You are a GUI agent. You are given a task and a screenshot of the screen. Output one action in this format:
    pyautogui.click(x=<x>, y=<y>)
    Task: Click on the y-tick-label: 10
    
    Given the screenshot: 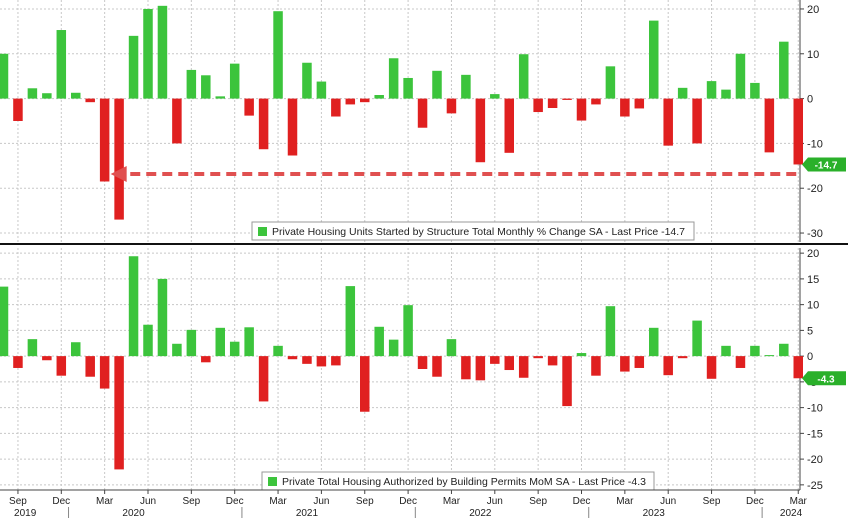 What is the action you would take?
    pyautogui.click(x=813, y=306)
    